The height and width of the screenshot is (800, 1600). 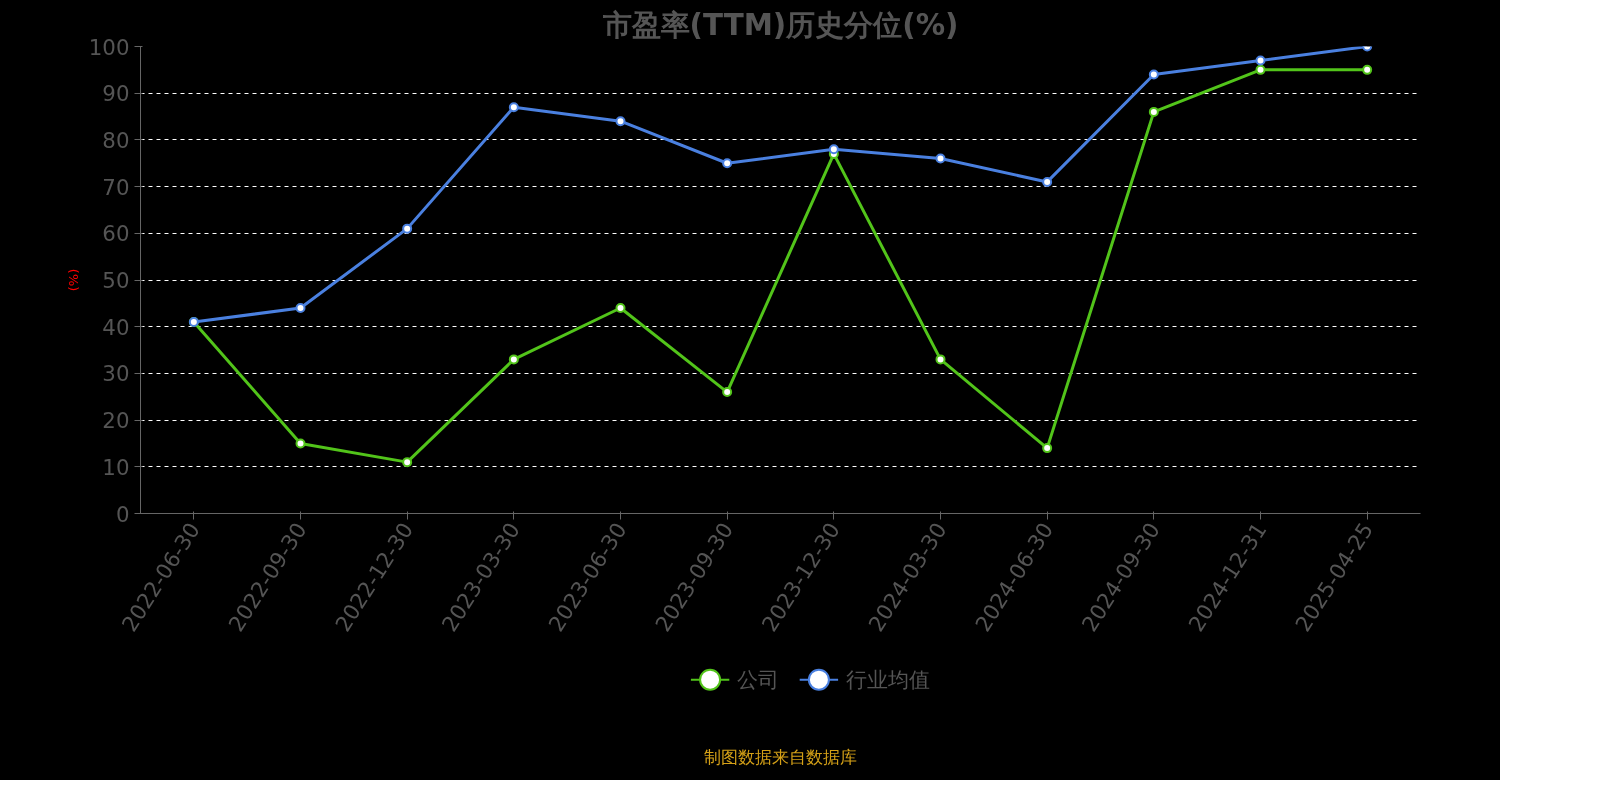 What do you see at coordinates (116, 421) in the screenshot?
I see `y-tick-label: 20` at bounding box center [116, 421].